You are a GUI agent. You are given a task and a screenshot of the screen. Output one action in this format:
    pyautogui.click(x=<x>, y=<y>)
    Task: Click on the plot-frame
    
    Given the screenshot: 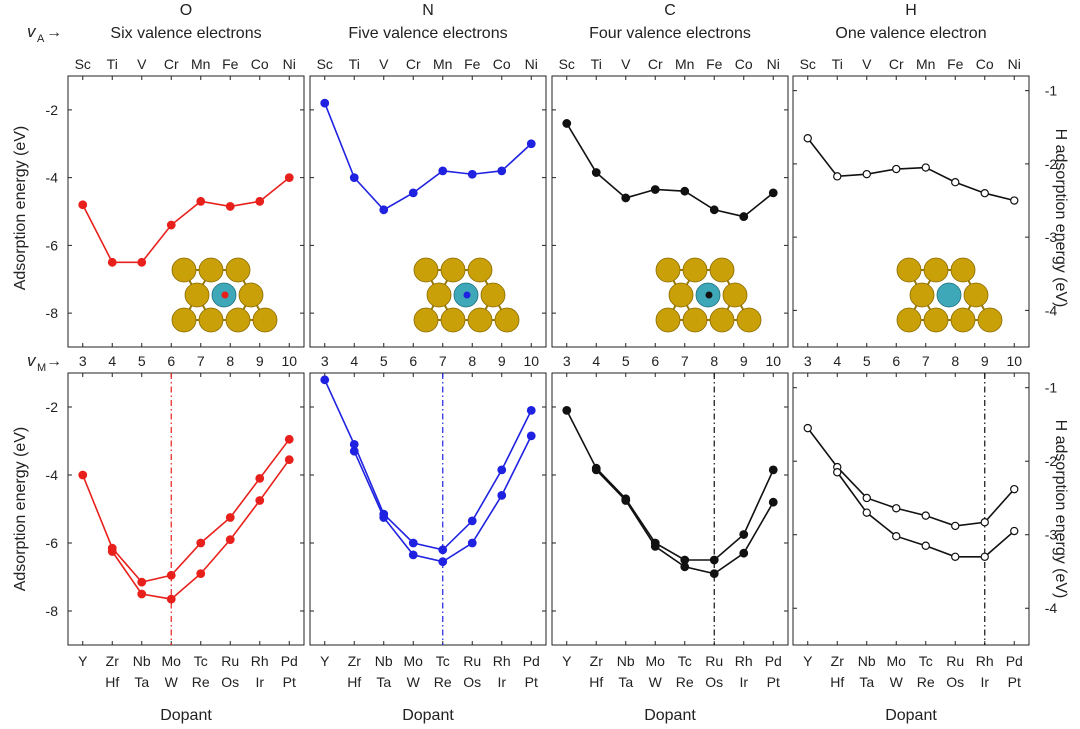 What is the action you would take?
    pyautogui.click(x=911, y=509)
    